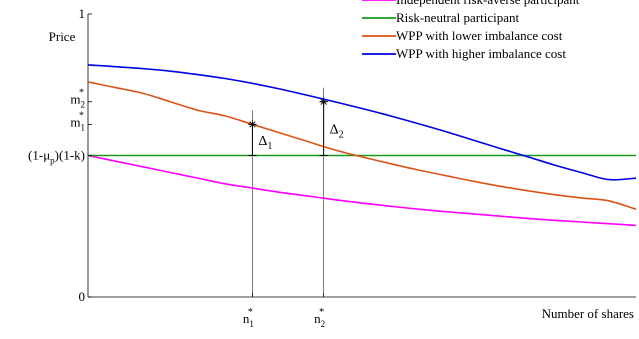 The image size is (639, 339). I want to click on legend-label-4: WPP with higher imbalance cost, so click(481, 53).